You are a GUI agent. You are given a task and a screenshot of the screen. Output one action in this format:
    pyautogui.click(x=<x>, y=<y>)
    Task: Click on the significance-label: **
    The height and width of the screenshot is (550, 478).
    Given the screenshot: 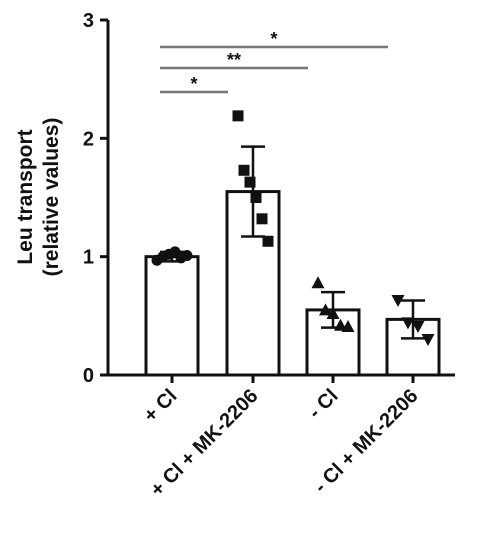 What is the action you would take?
    pyautogui.click(x=234, y=60)
    